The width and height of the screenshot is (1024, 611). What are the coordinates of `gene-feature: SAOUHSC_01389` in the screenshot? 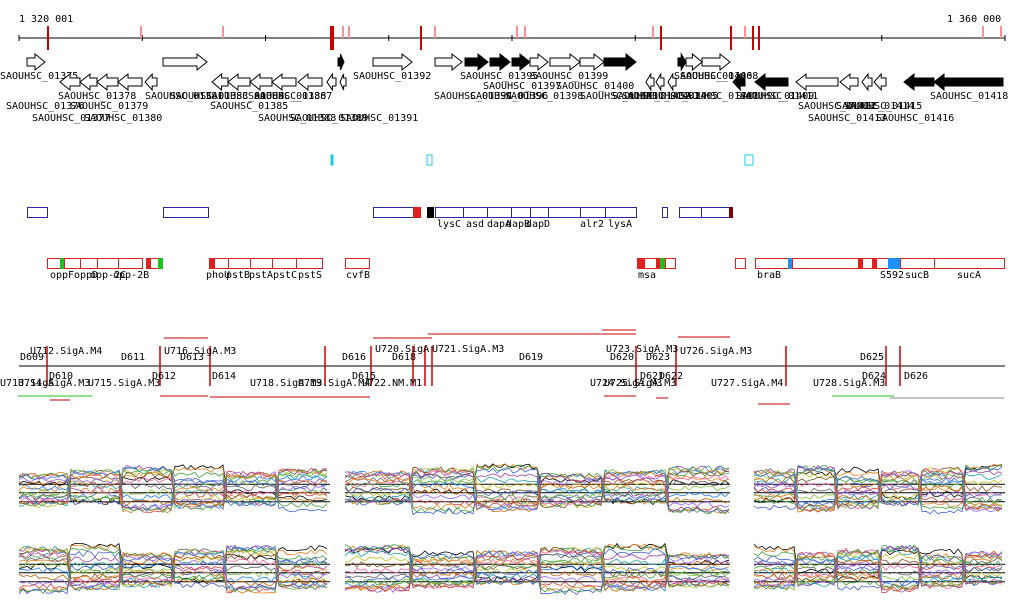 It's located at (329, 88).